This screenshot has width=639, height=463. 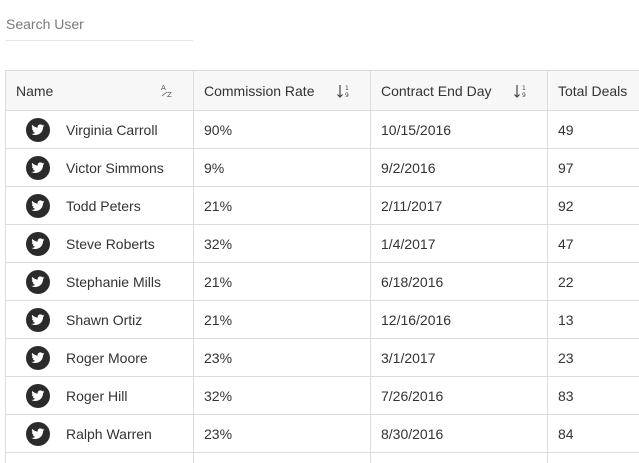 I want to click on total-deals-value: 84, so click(x=566, y=433).